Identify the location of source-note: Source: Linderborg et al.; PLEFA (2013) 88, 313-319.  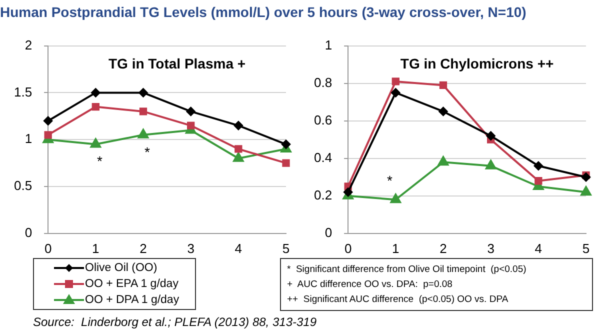
(175, 322).